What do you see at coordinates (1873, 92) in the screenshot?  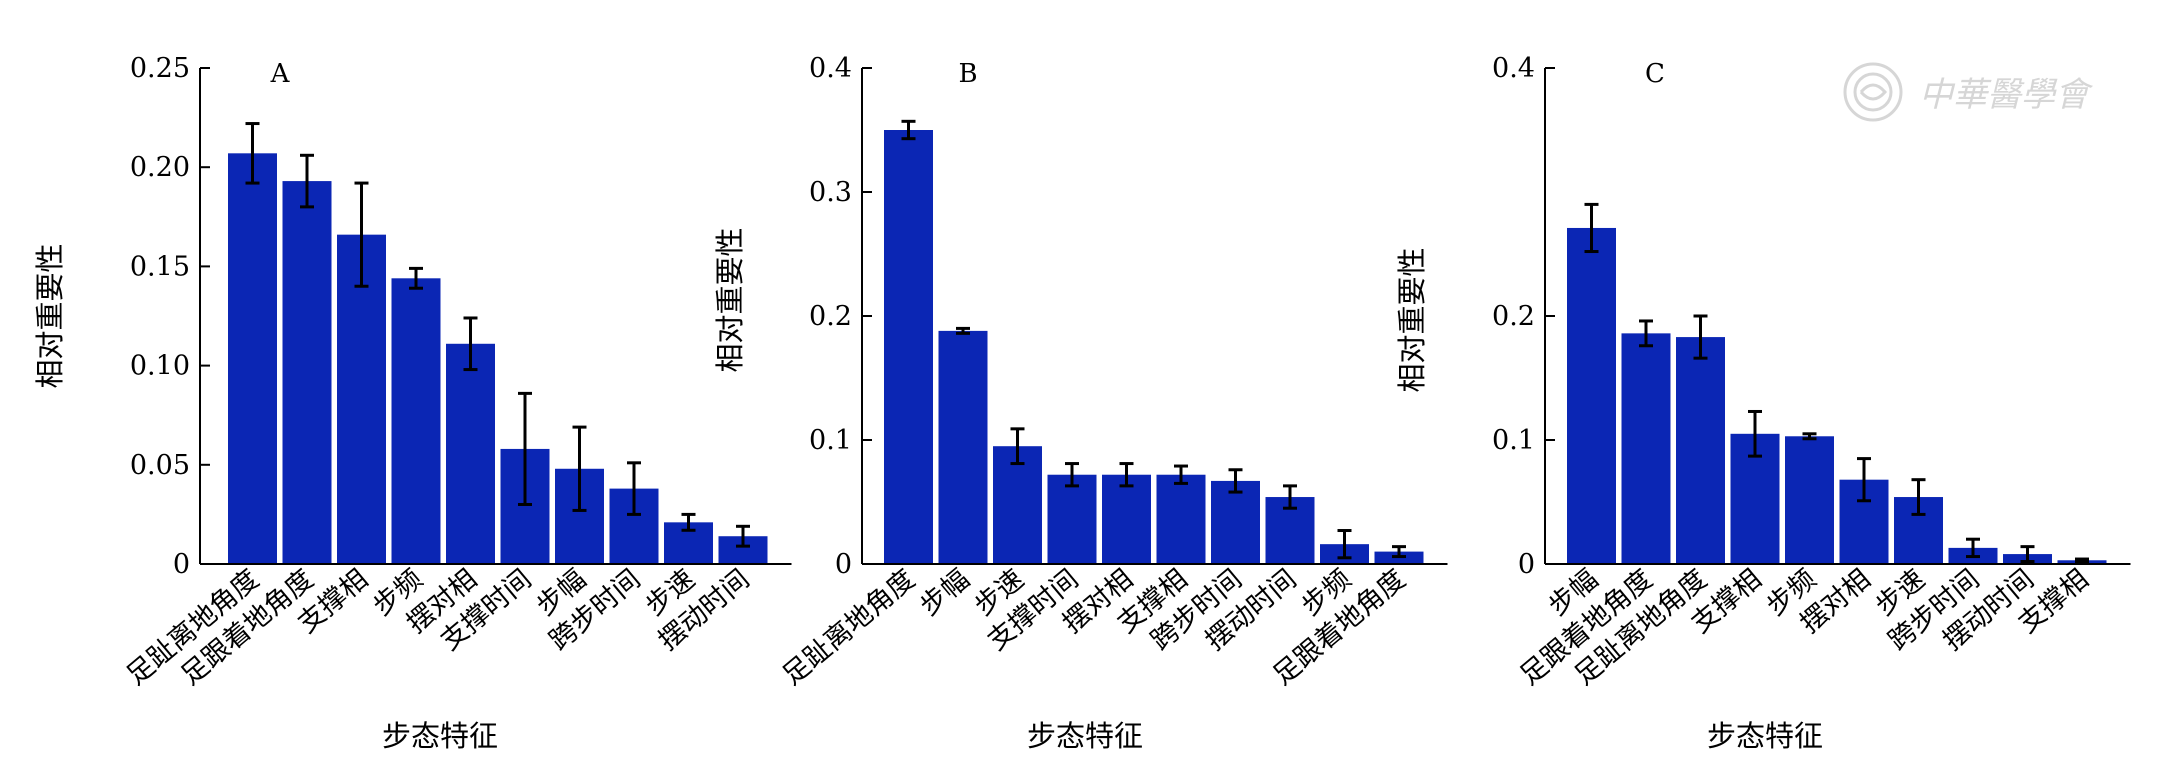 I see `society-seal-icon` at bounding box center [1873, 92].